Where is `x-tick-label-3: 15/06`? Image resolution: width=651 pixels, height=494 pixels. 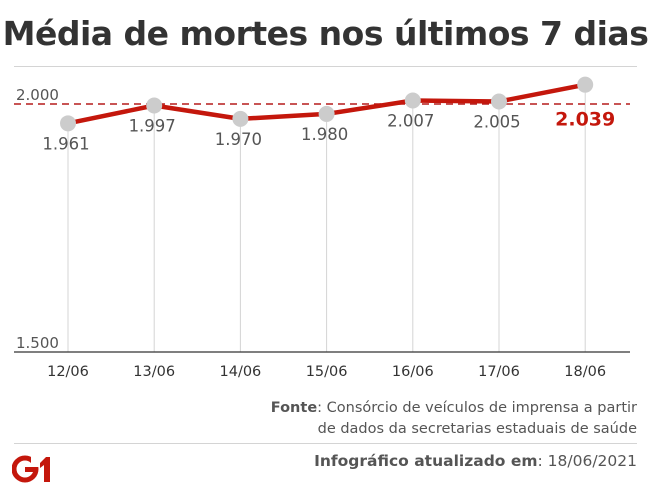 x-tick-label-3: 15/06 is located at coordinates (327, 372).